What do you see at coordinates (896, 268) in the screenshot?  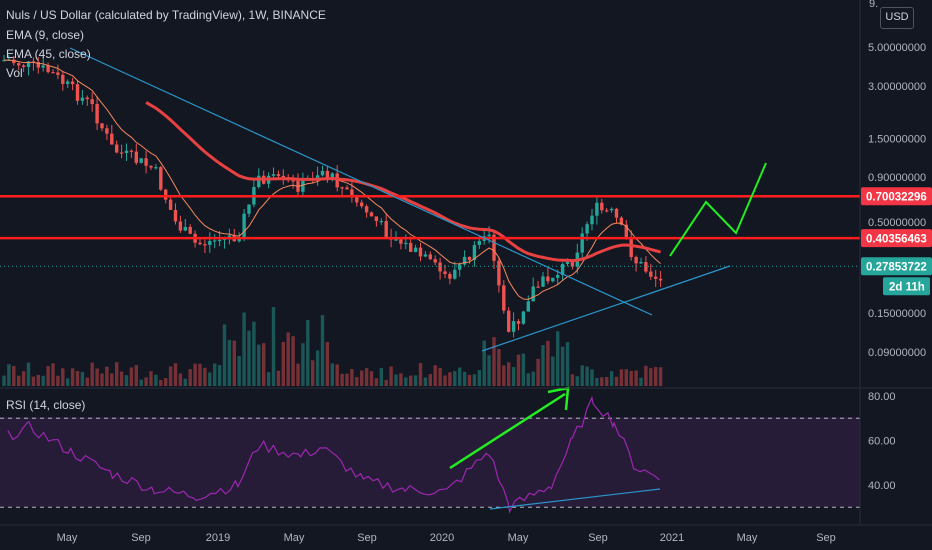 I see `price-tag-label: 0.27853722` at bounding box center [896, 268].